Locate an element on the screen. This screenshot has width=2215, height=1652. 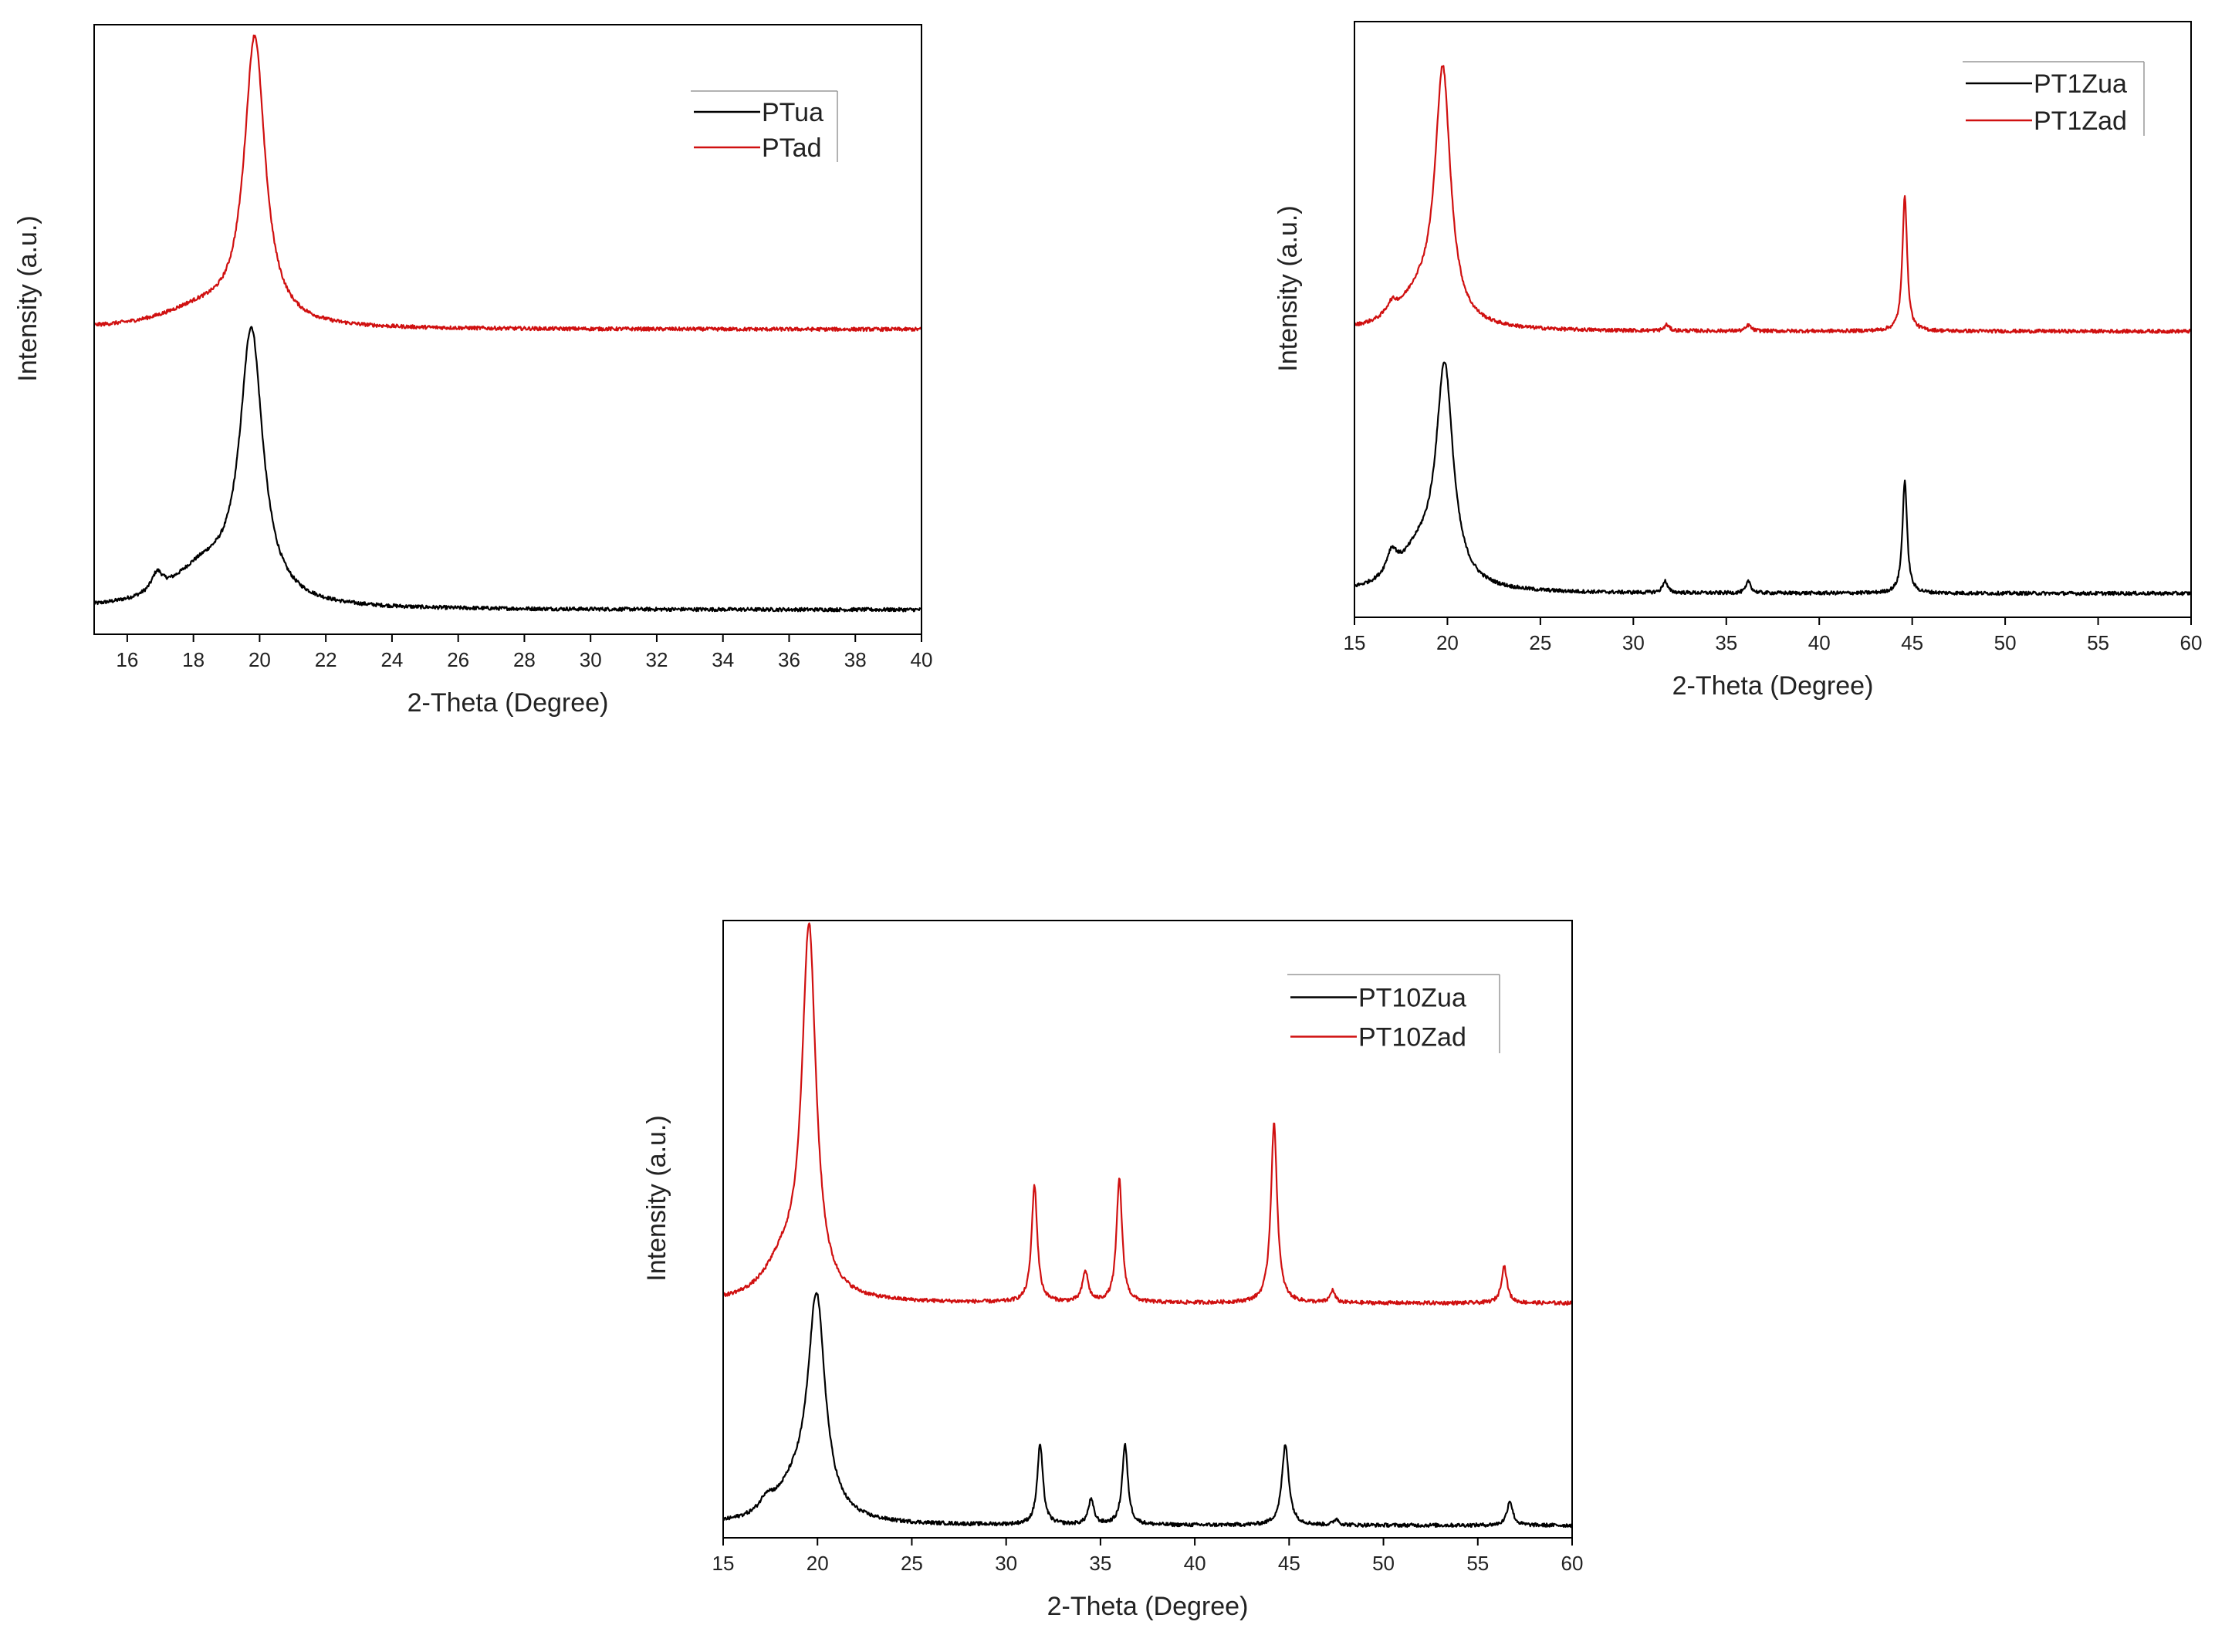
series-line-PTad is located at coordinates (507, 183).